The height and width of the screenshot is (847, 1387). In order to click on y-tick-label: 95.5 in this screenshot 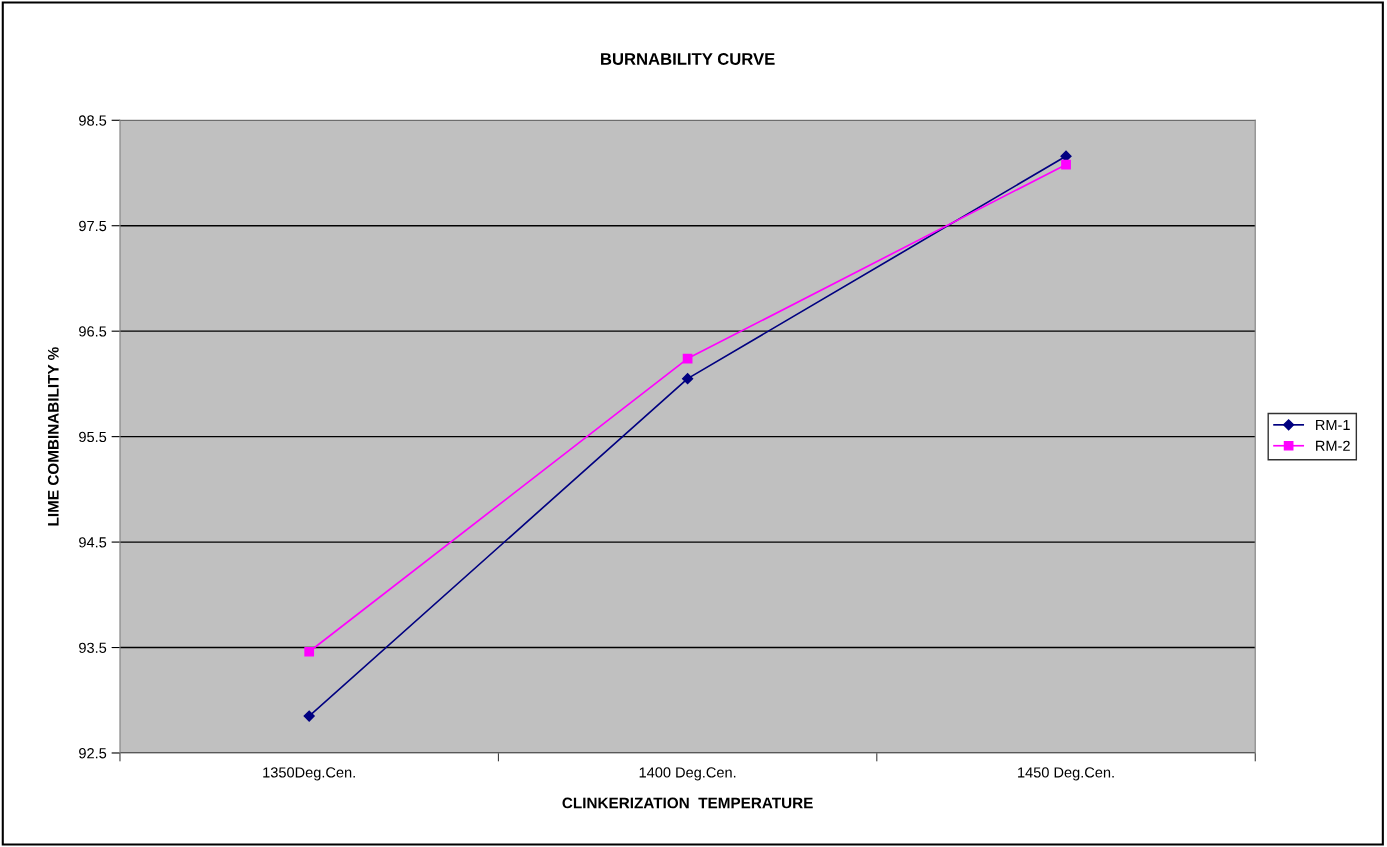, I will do `click(93, 437)`.